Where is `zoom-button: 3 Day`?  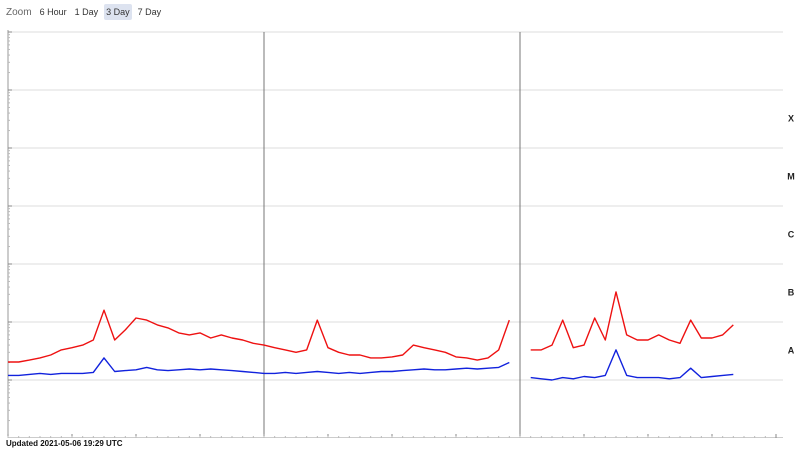 zoom-button: 3 Day is located at coordinates (118, 12).